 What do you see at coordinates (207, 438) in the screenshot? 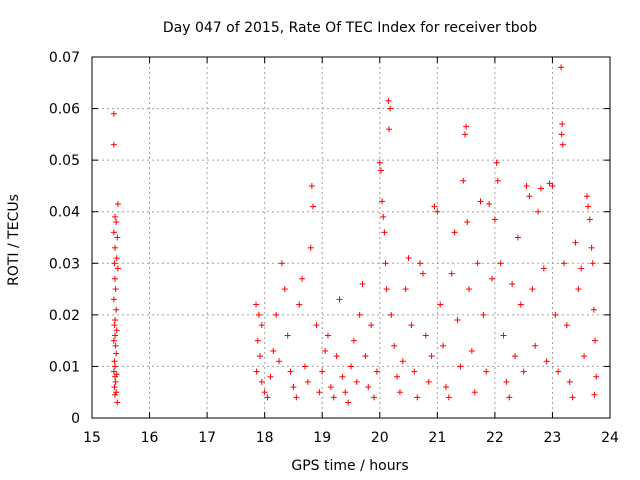
I see `x-tick-label: 17` at bounding box center [207, 438].